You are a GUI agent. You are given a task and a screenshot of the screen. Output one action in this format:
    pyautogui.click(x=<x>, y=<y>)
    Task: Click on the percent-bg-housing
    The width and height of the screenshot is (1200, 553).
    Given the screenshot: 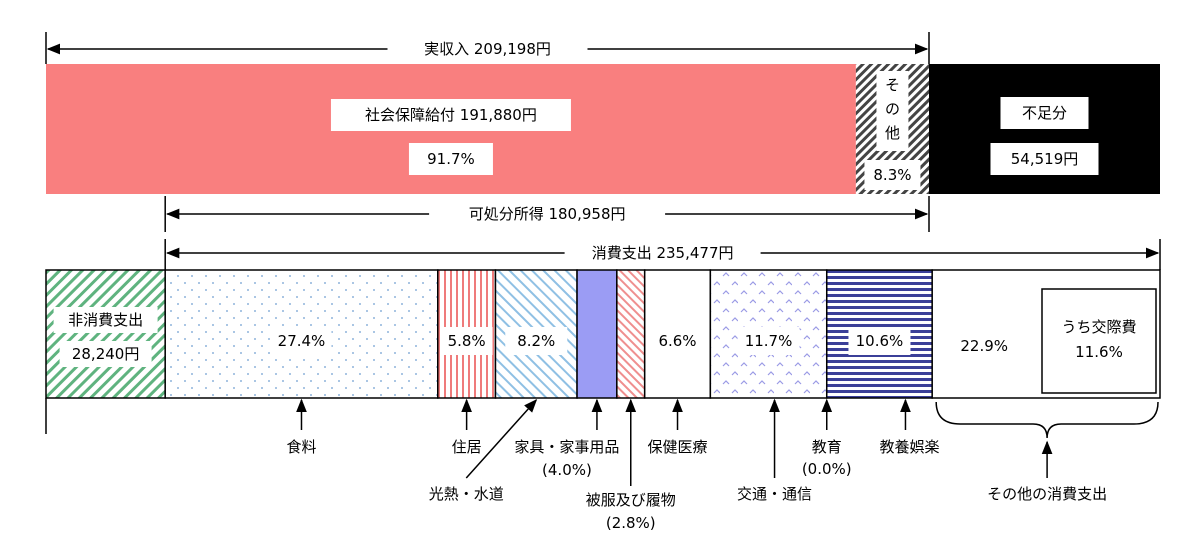 What is the action you would take?
    pyautogui.click(x=466, y=341)
    